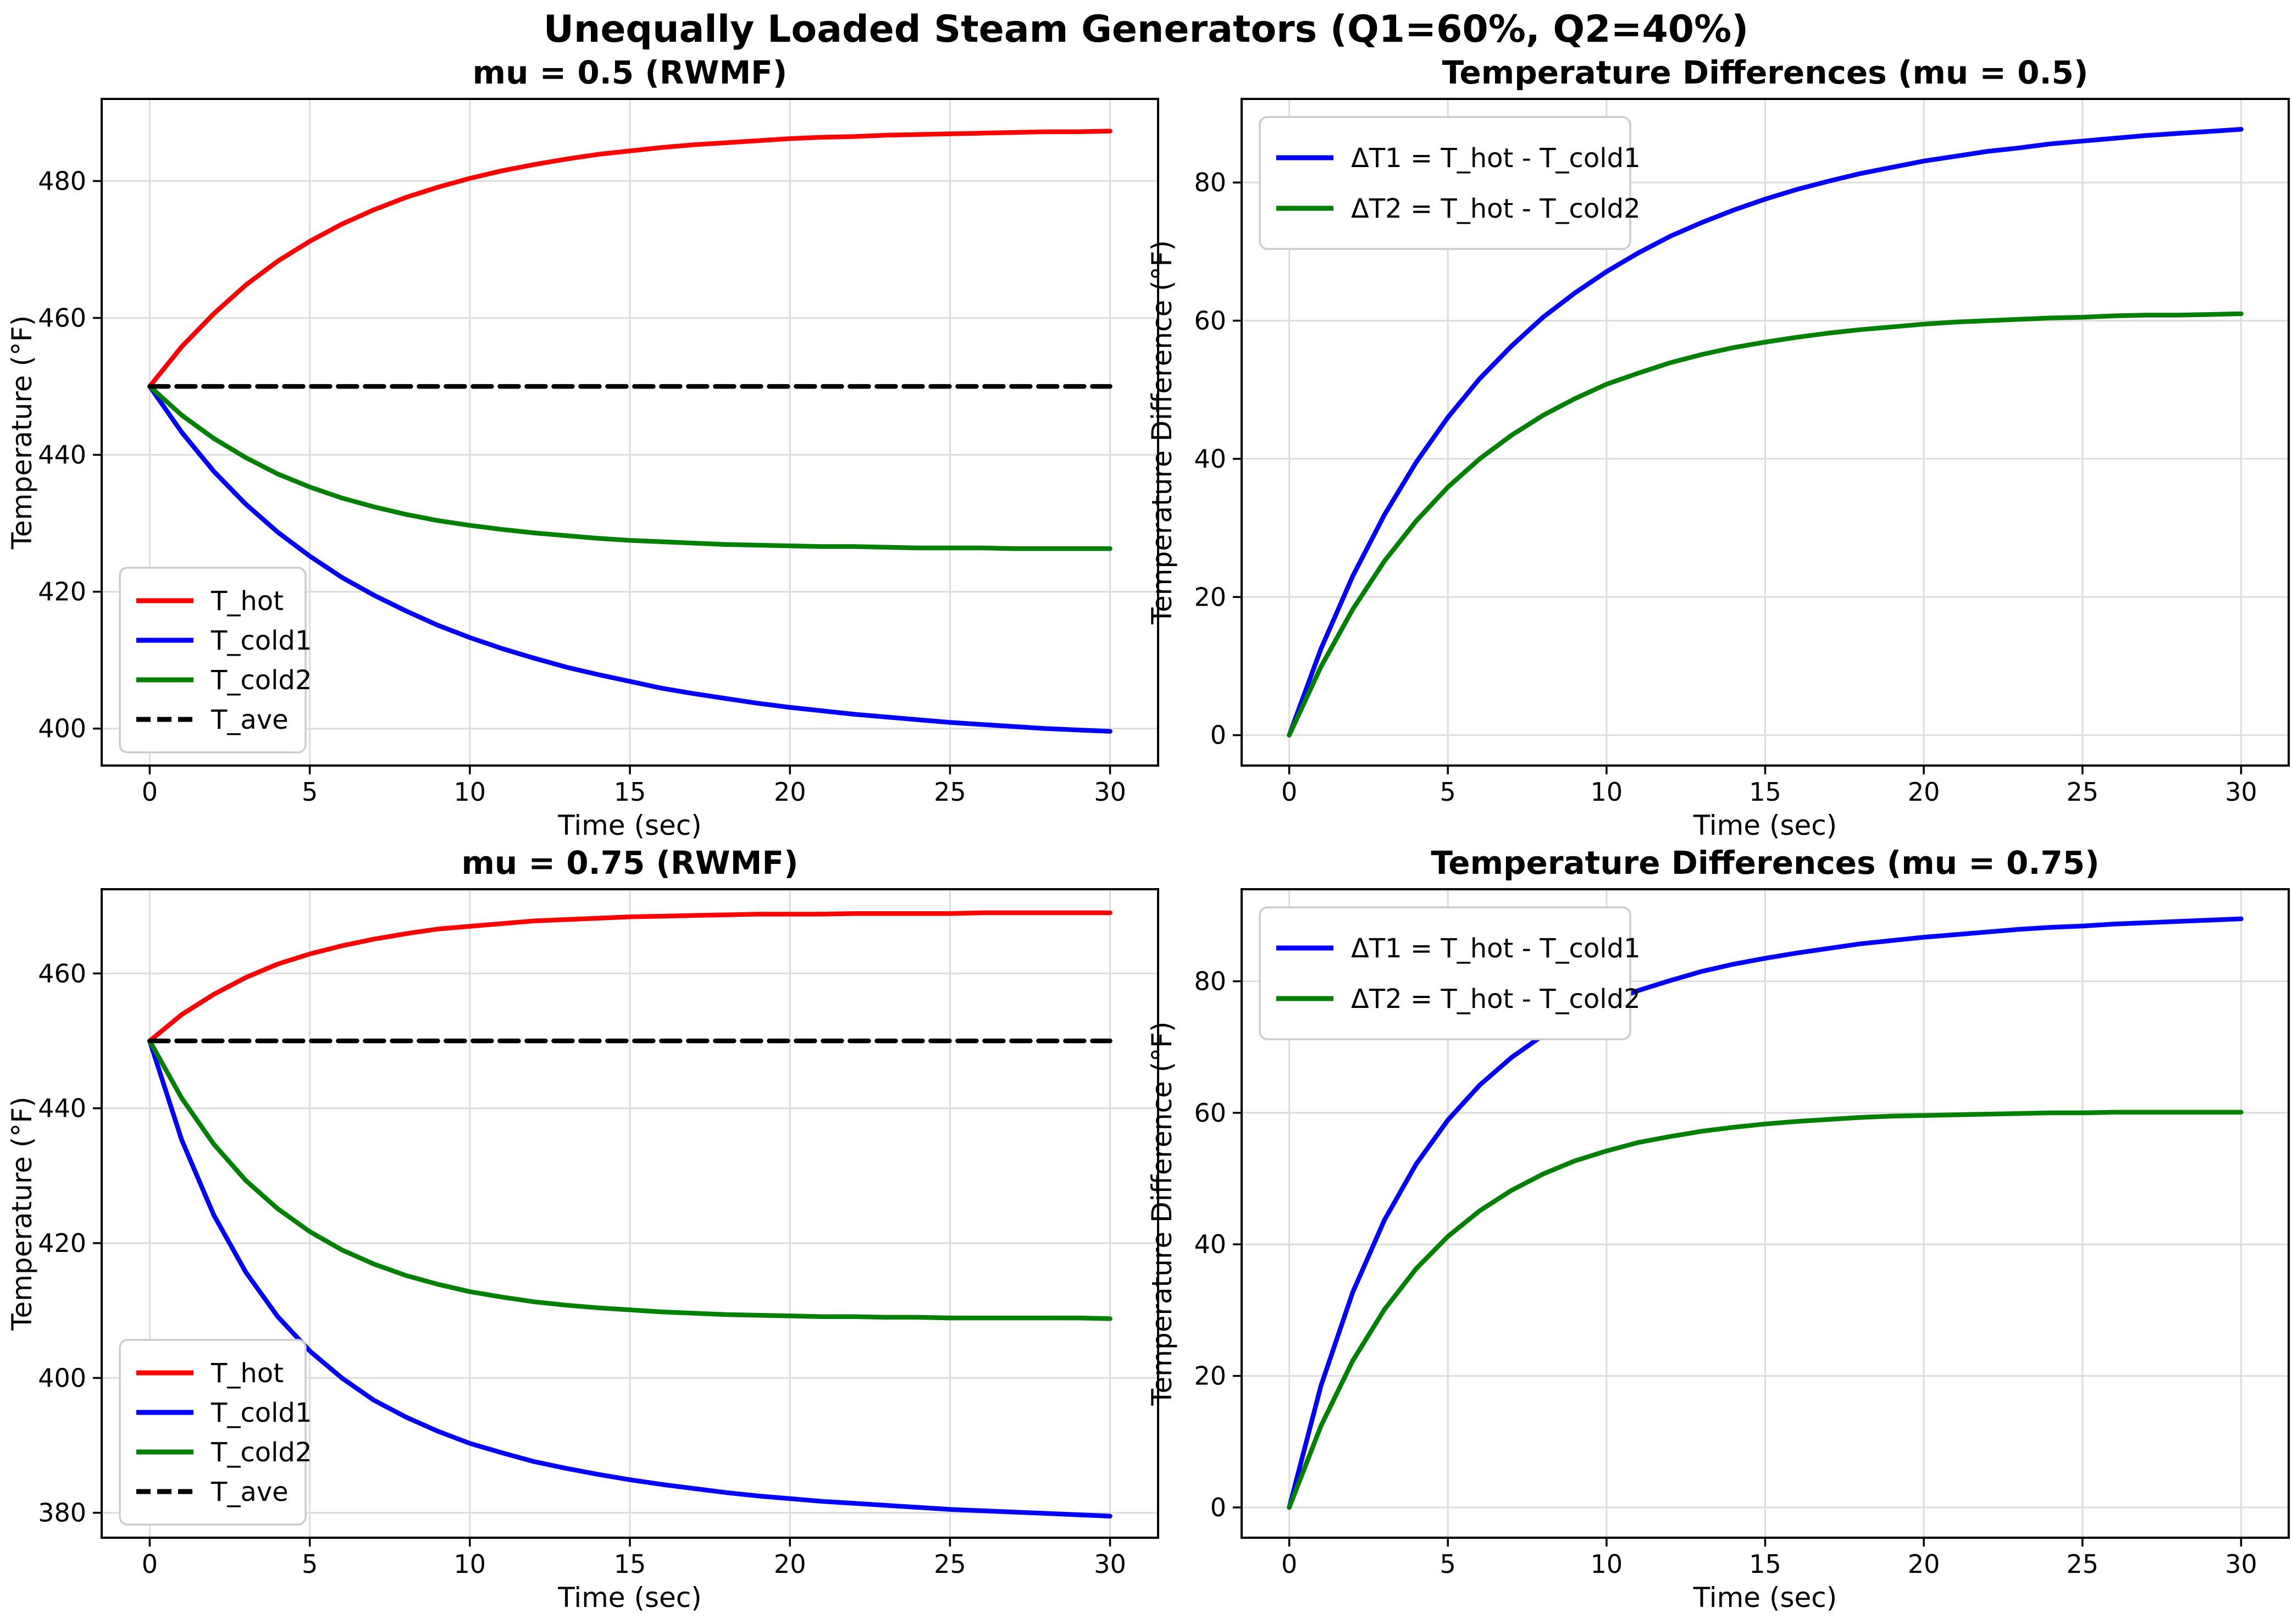  Describe the element at coordinates (1765, 72) in the screenshot. I see `subplot-title: Temperature Differences (mu = 0.5)` at that location.